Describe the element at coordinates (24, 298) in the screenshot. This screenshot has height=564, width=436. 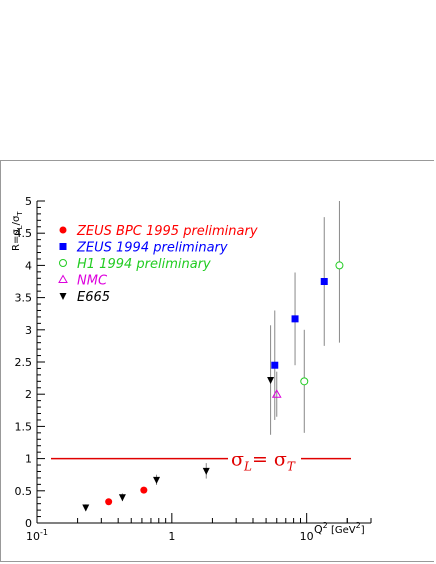
I see `y-tick-label: 3.5` at that location.